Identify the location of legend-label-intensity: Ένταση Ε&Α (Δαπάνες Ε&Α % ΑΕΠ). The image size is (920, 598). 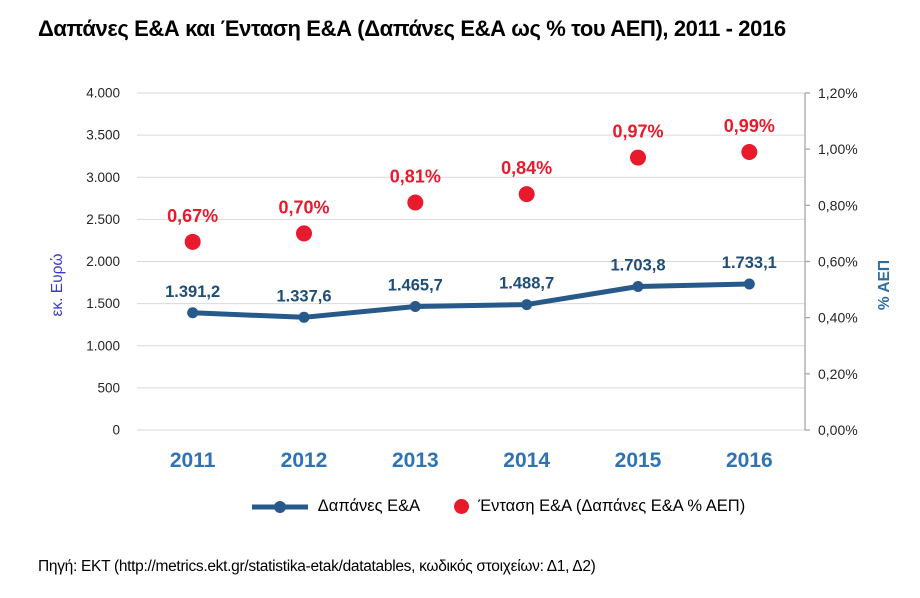
(612, 506).